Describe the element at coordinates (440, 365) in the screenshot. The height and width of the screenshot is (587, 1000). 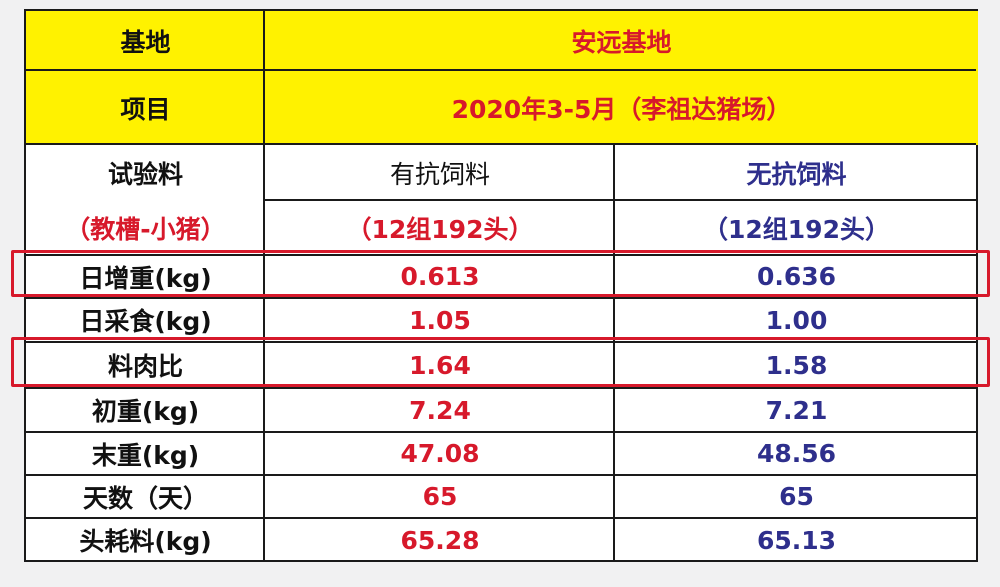
I see `row-value-with: 1.64` at that location.